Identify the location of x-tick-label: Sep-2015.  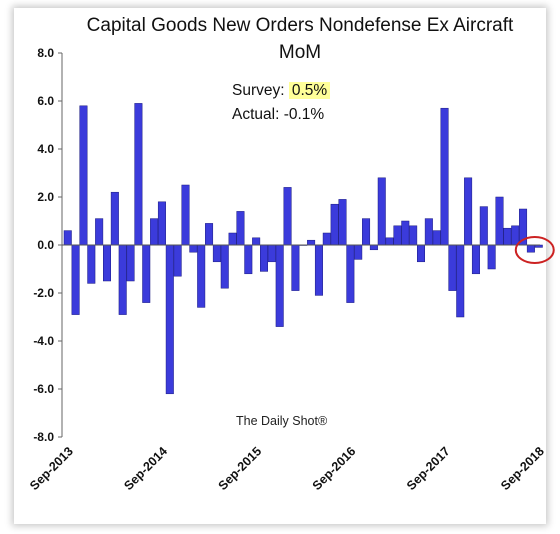
(240, 468).